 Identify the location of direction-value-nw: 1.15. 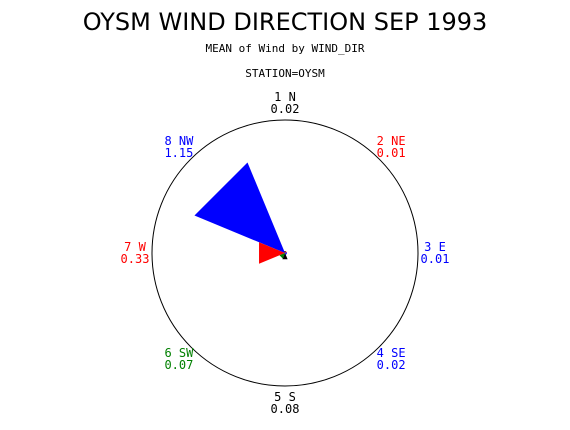
(178, 153).